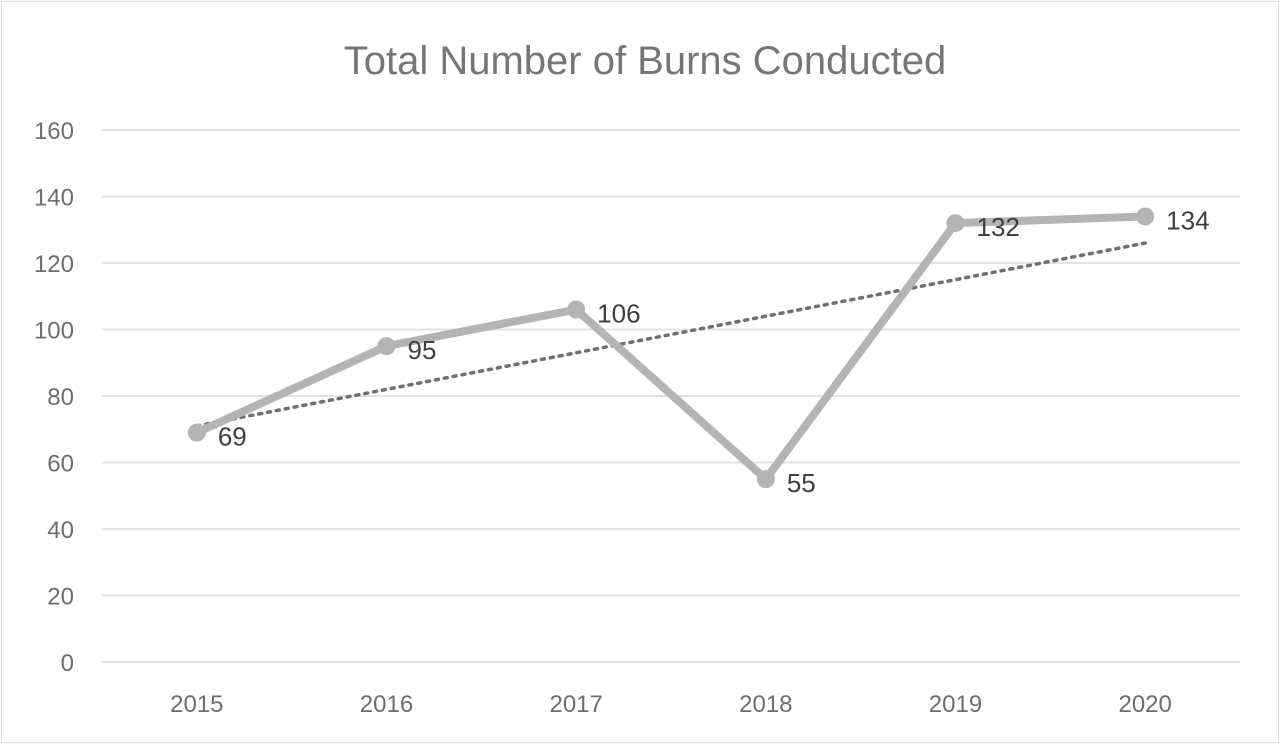 The height and width of the screenshot is (744, 1280). Describe the element at coordinates (232, 437) in the screenshot. I see `data-label: 69` at that location.